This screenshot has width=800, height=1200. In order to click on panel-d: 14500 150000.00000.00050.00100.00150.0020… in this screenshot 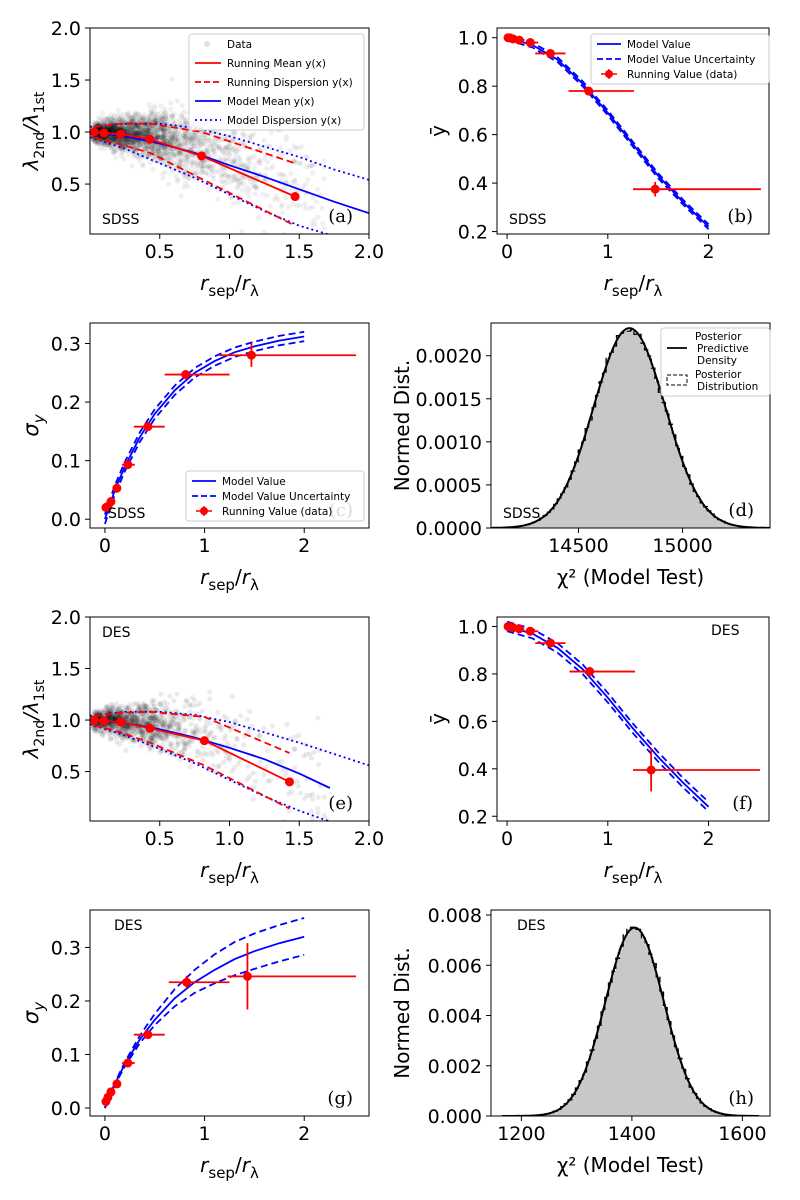, I will do `click(580, 455)`.